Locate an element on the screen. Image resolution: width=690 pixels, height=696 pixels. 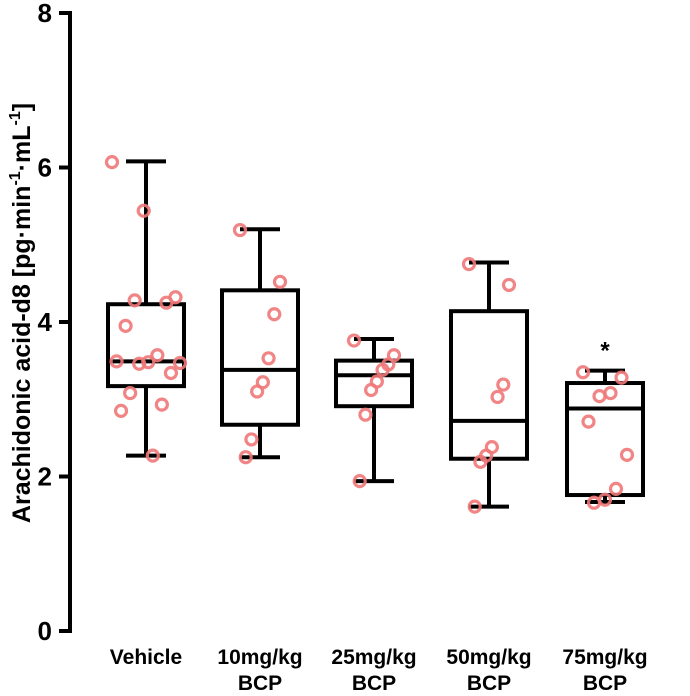
x-category-label-0: Vehicle is located at coordinates (146, 657).